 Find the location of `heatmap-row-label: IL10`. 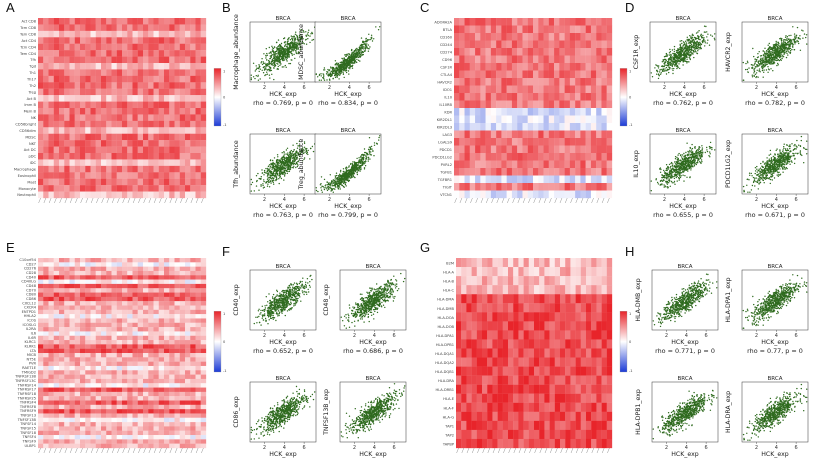

heatmap-row-label: IL10 is located at coordinates (448, 97).